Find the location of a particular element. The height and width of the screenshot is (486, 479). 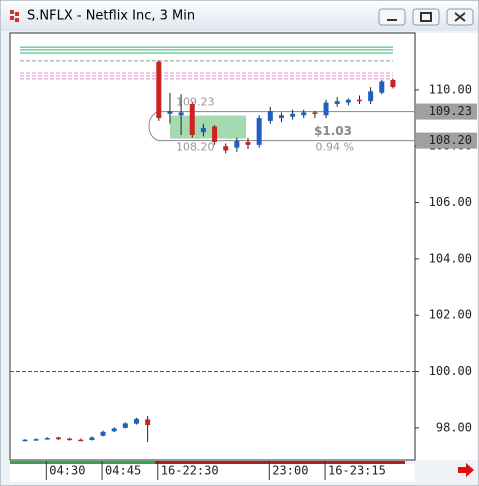

selection-highlight is located at coordinates (208, 127).